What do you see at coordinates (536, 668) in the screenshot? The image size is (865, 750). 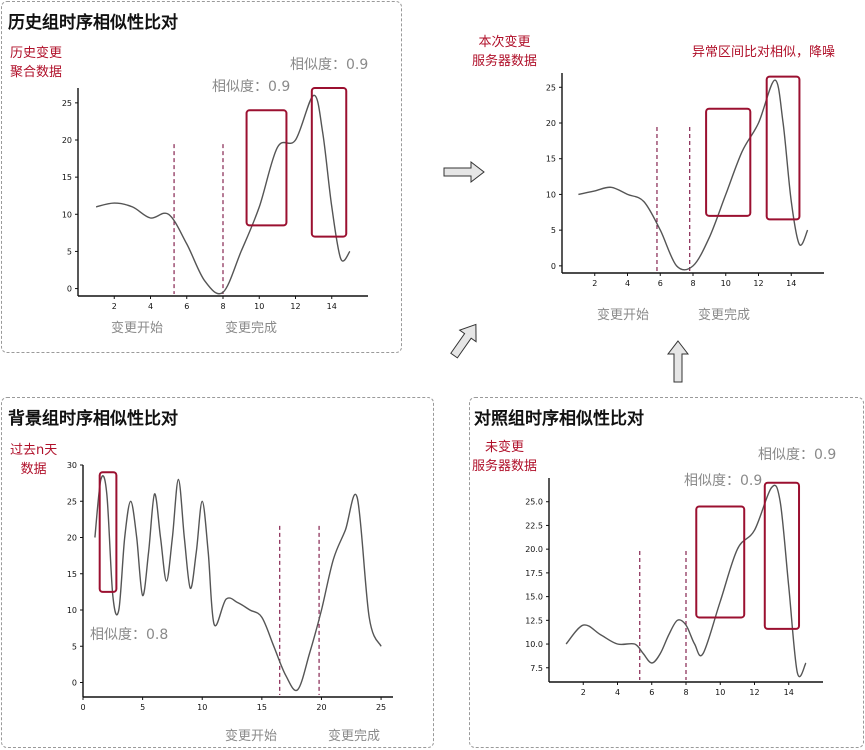 I see `y-tick-label: 7.5` at bounding box center [536, 668].